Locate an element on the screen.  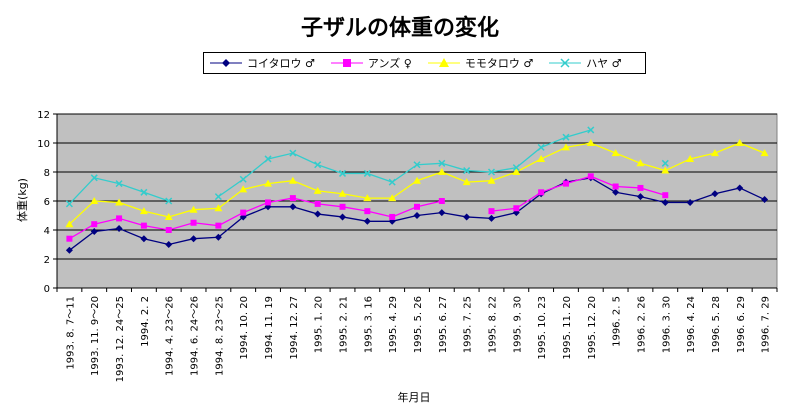
x-axis-label: 年月日 is located at coordinates (414, 397).